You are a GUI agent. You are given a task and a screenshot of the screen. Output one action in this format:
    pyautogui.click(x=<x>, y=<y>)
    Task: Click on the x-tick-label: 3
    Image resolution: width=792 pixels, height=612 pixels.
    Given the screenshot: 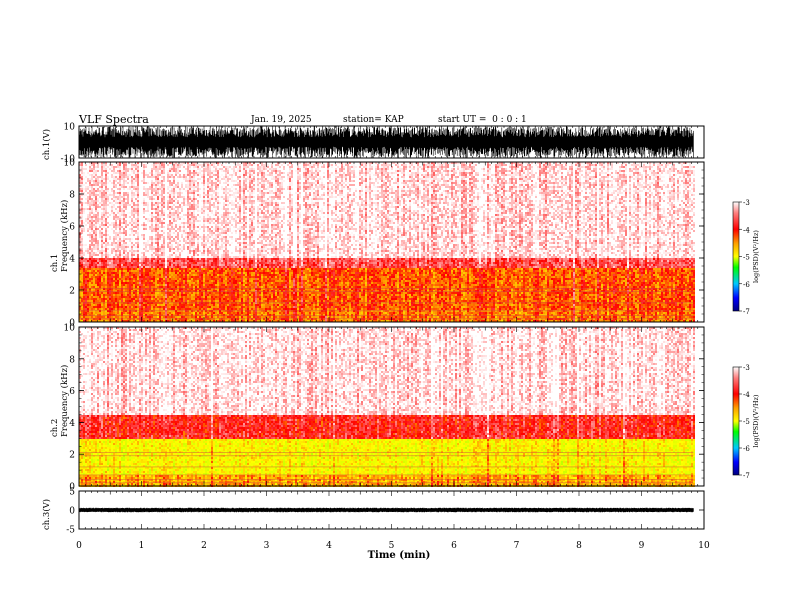 What is the action you would take?
    pyautogui.click(x=267, y=546)
    